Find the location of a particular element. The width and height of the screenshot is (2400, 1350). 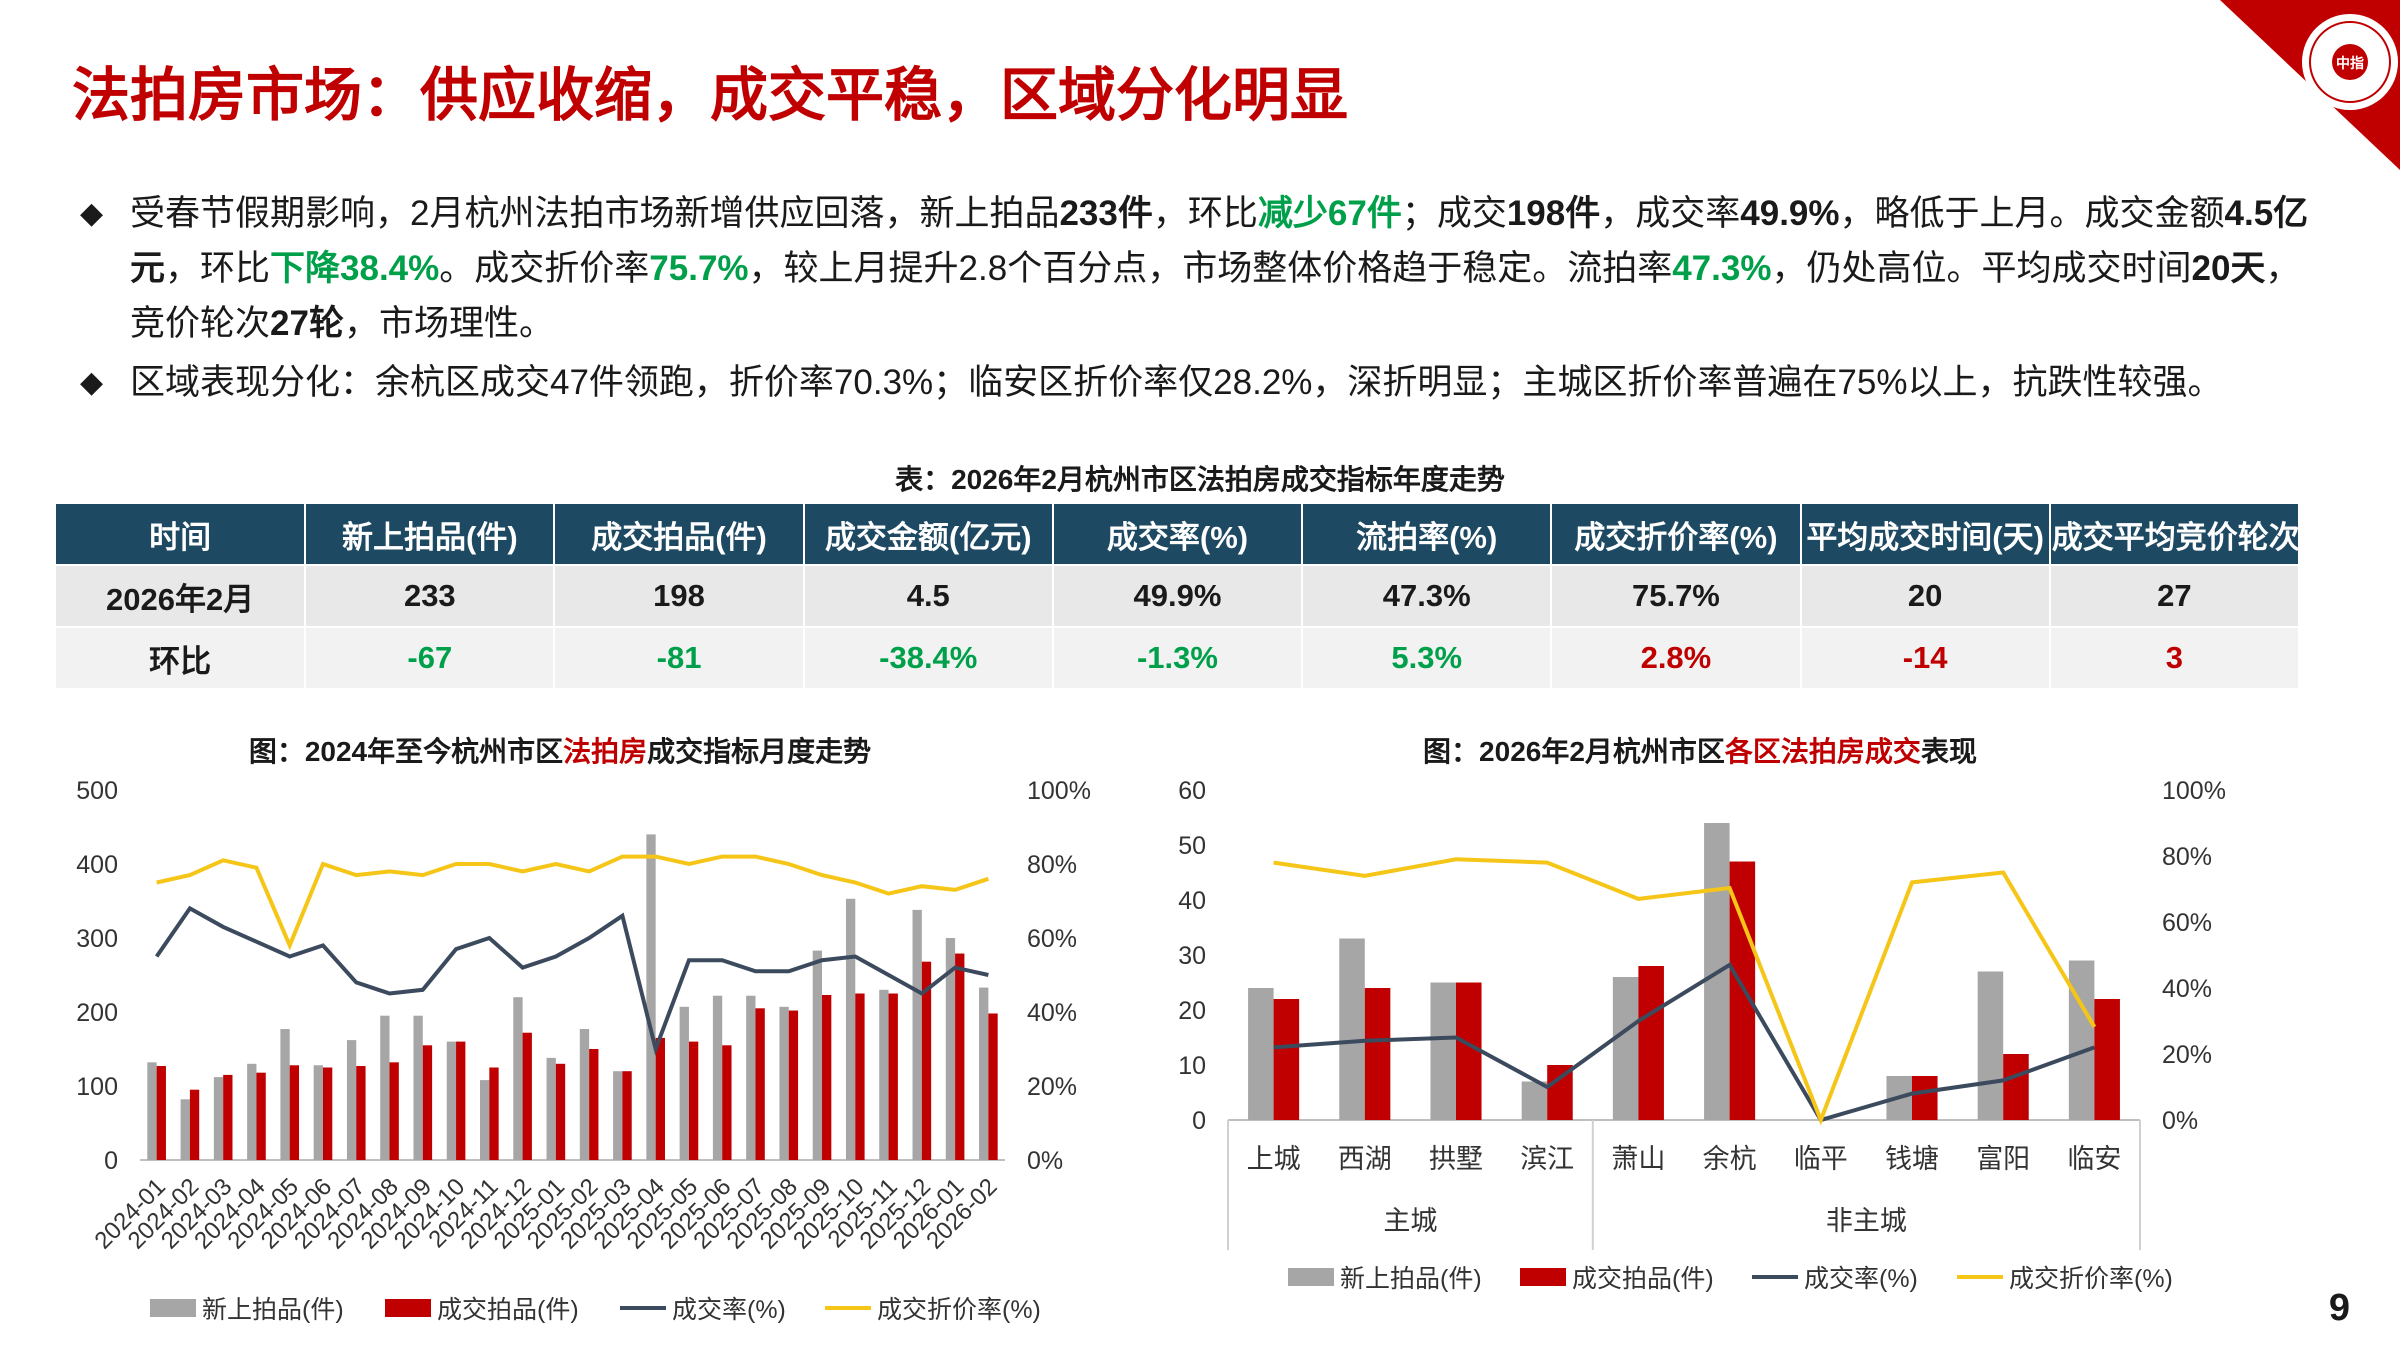

bullet-segment: 75.7% is located at coordinates (699, 268).